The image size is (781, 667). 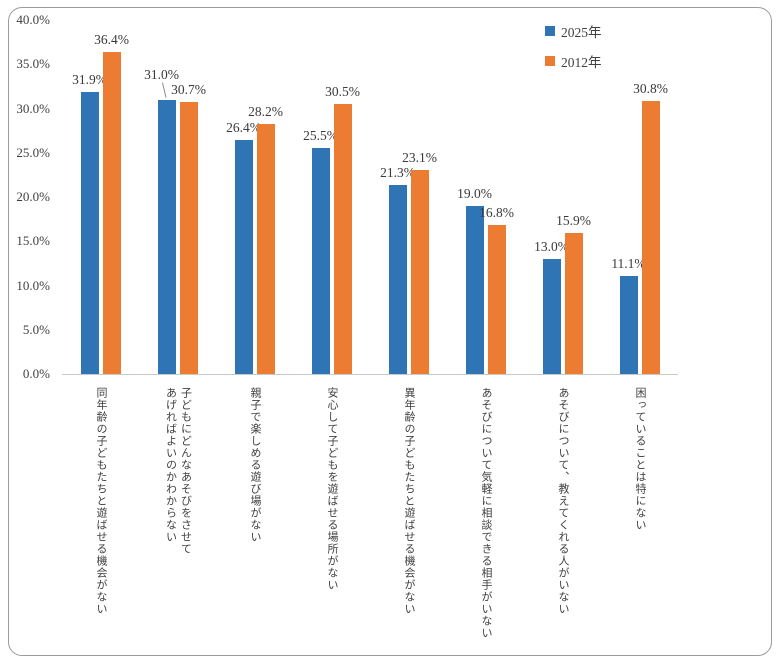 What do you see at coordinates (628, 324) in the screenshot?
I see `bar-2025年-cat8` at bounding box center [628, 324].